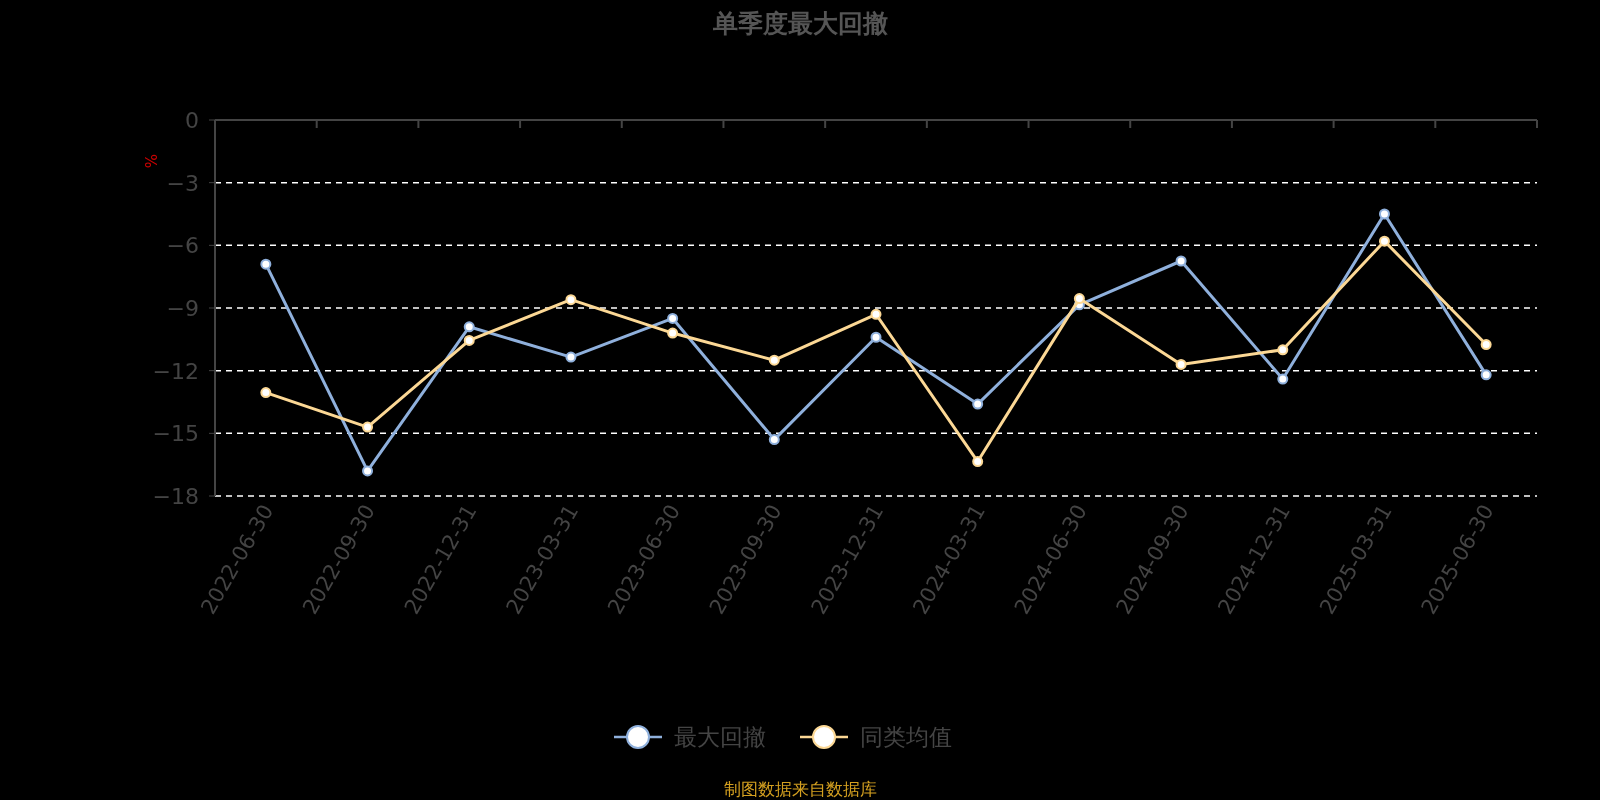 The height and width of the screenshot is (800, 1600). I want to click on y-tick-label: −15, so click(175, 434).